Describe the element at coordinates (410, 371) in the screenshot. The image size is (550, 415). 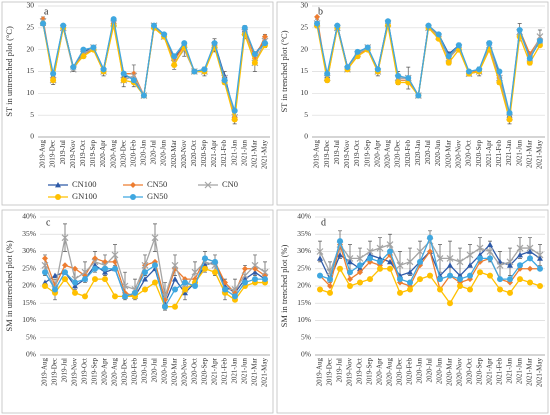
I see `x-tick-label: 2020-Feb` at that location.